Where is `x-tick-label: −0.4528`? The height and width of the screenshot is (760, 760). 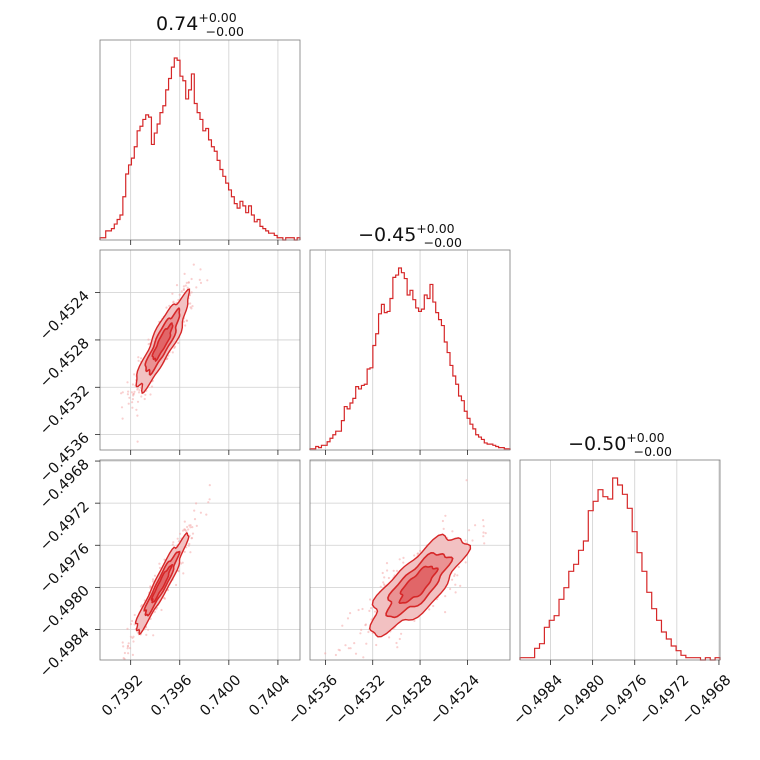 x-tick-label: −0.4528 is located at coordinates (408, 700).